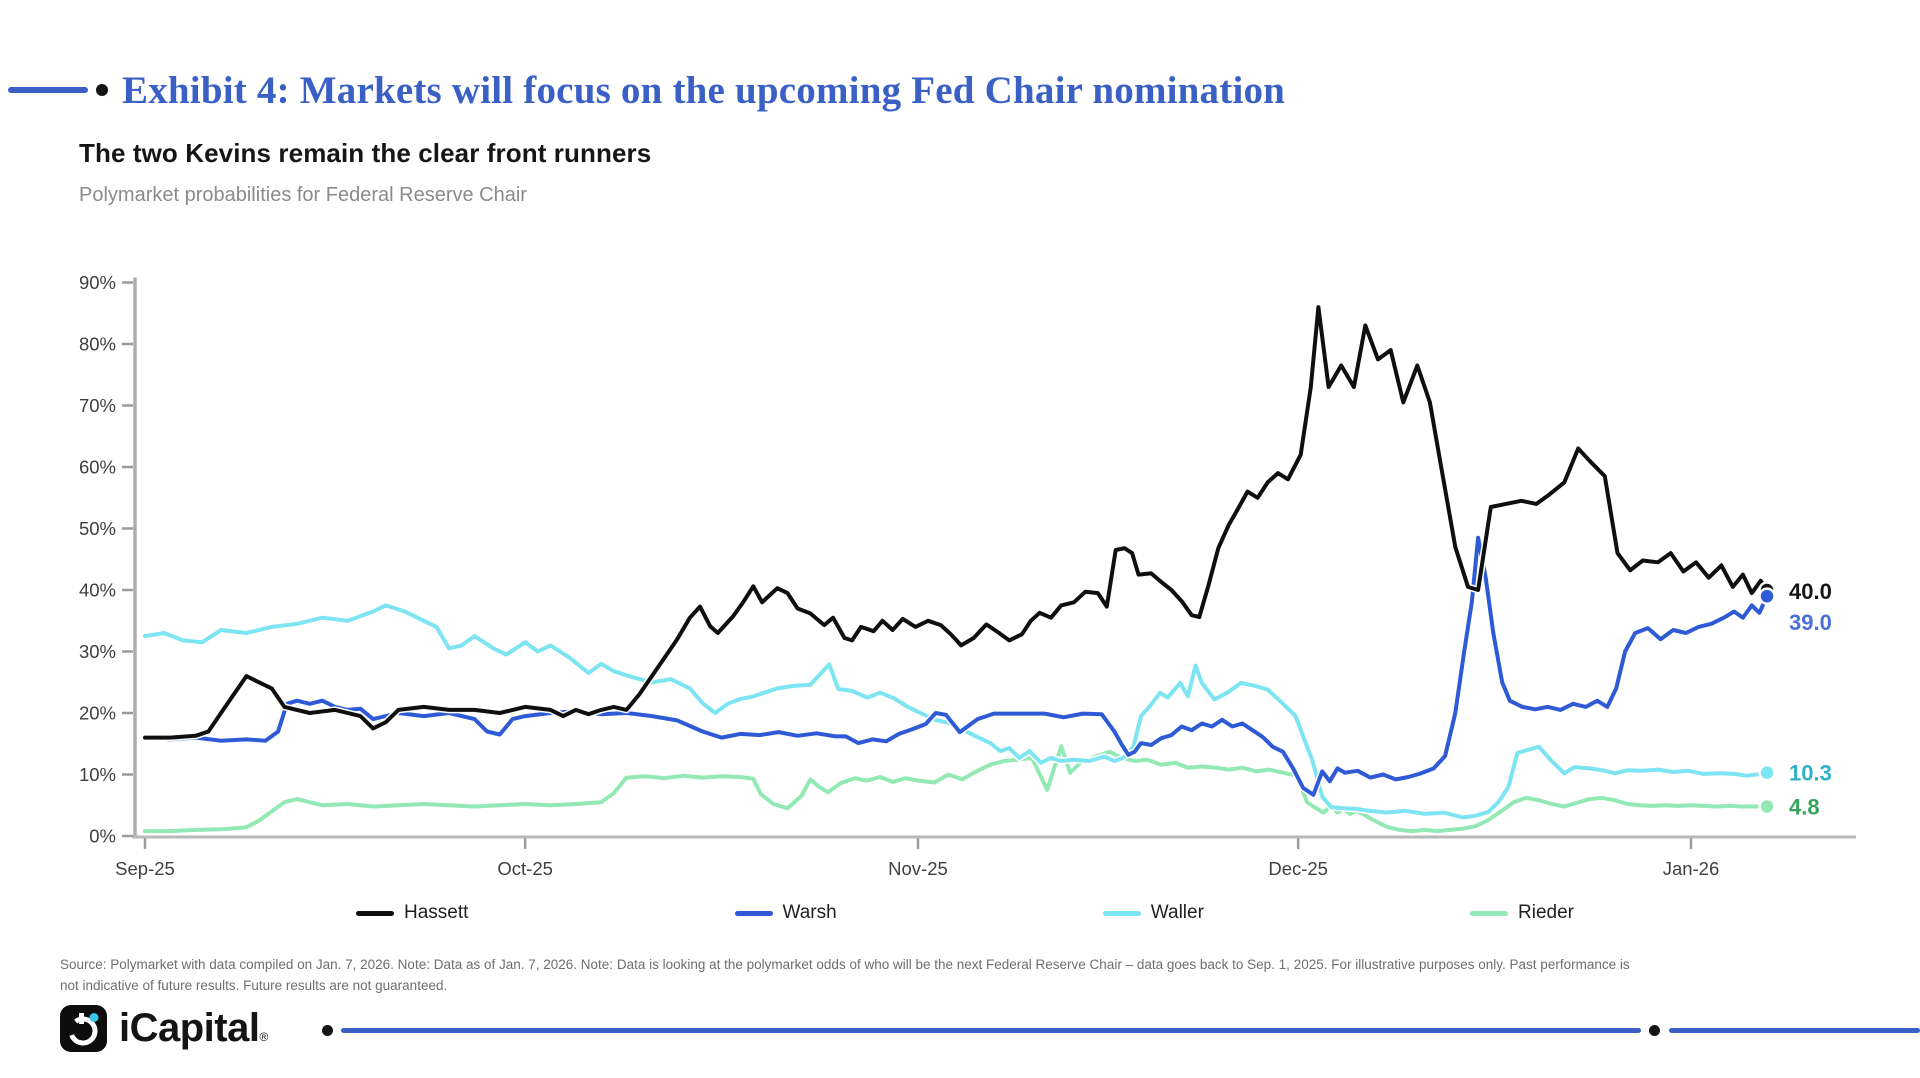 The height and width of the screenshot is (1078, 1920). Describe the element at coordinates (145, 868) in the screenshot. I see `x-tick-label: Sep-25` at that location.